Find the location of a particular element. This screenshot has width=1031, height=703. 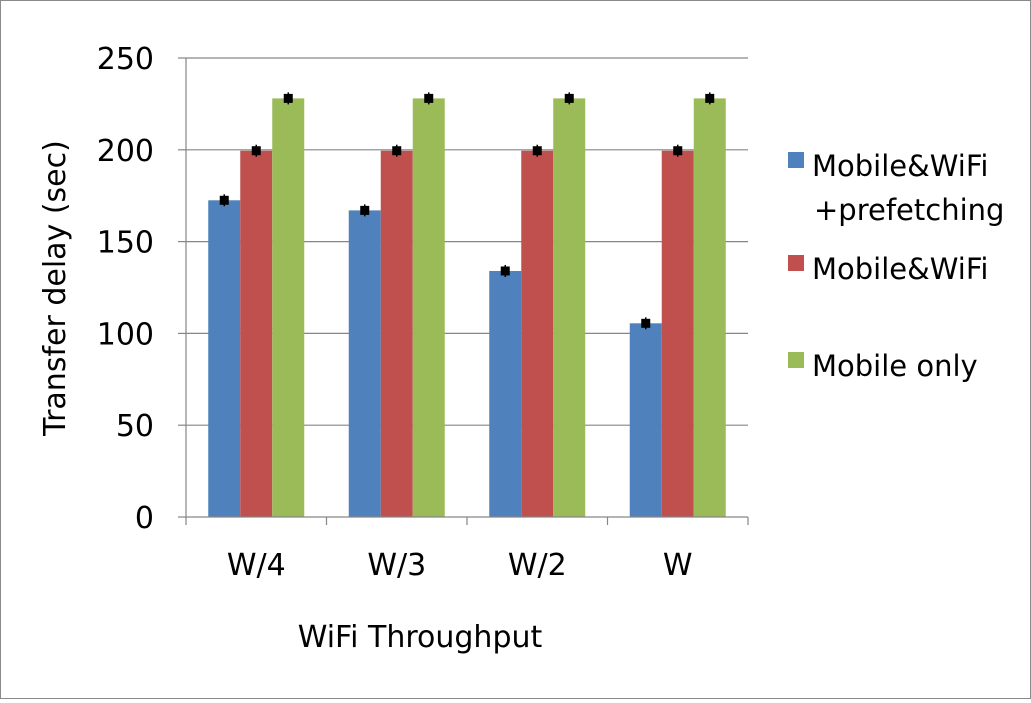

x-tick-label: W/2 is located at coordinates (537, 565).